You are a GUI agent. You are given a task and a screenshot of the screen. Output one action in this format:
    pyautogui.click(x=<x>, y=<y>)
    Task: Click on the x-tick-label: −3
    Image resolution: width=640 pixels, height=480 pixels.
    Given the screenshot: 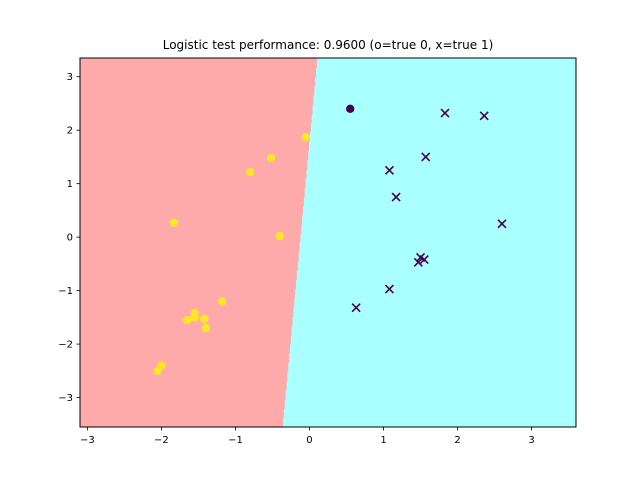 What is the action you would take?
    pyautogui.click(x=87, y=440)
    